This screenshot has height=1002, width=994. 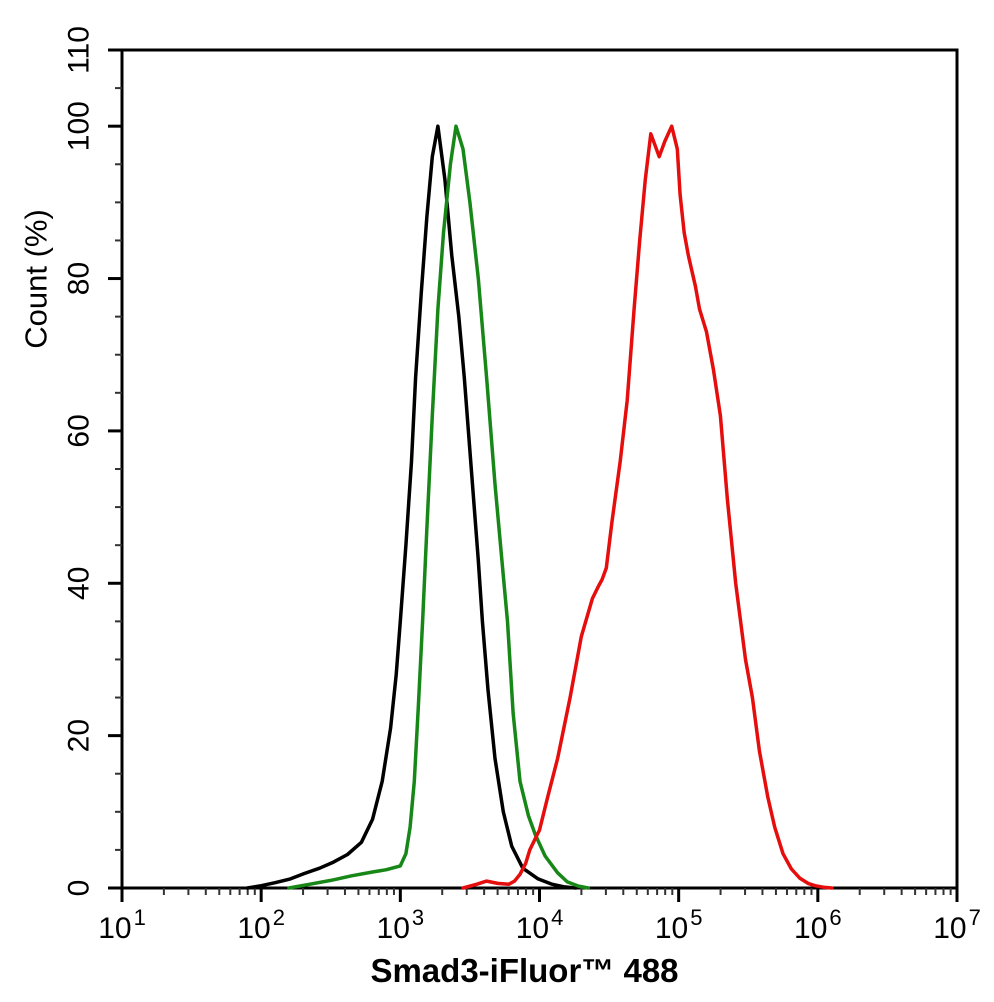 I want to click on y-axis-tick-labels: 0 20 40 60 80 100 110, so click(x=79, y=461).